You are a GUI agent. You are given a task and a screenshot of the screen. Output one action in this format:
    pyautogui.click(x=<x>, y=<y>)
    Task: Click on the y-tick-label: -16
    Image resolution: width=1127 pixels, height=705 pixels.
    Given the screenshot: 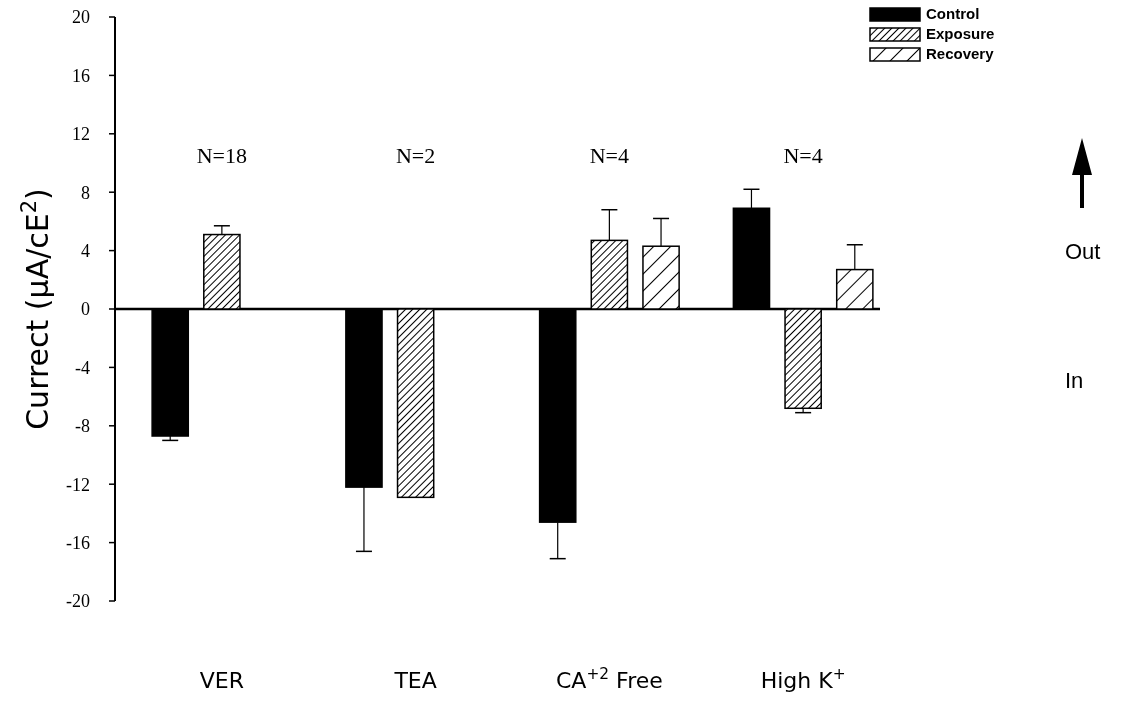 What is the action you would take?
    pyautogui.click(x=78, y=542)
    